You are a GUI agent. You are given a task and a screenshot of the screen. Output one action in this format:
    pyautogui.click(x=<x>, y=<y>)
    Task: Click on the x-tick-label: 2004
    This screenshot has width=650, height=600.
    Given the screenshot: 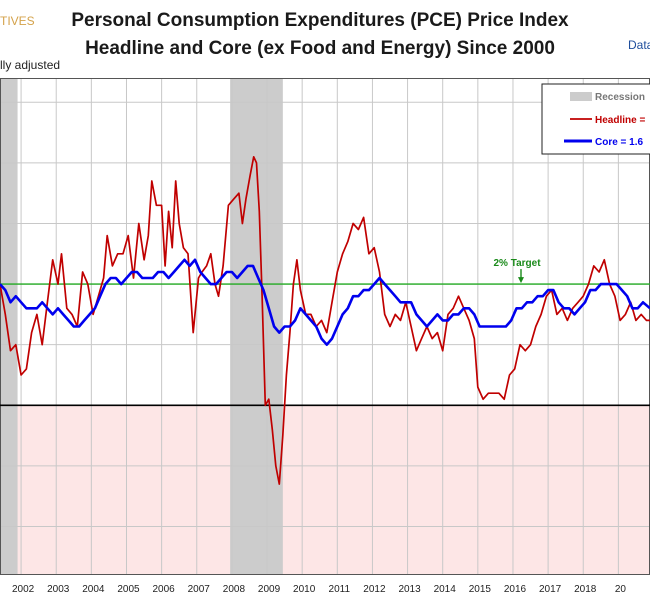 What is the action you would take?
    pyautogui.click(x=93, y=589)
    